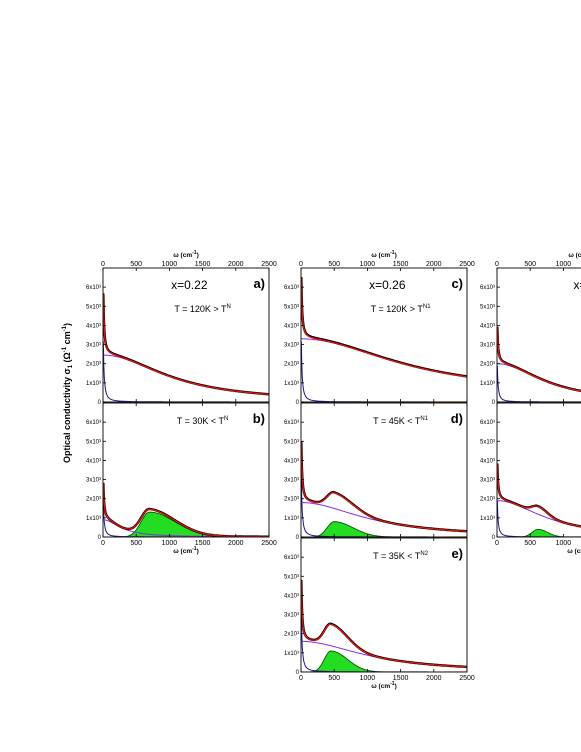 This screenshot has width=581, height=752. What do you see at coordinates (291, 365) in the screenshot?
I see `y-tick-label-c-2: 2x10³` at bounding box center [291, 365].